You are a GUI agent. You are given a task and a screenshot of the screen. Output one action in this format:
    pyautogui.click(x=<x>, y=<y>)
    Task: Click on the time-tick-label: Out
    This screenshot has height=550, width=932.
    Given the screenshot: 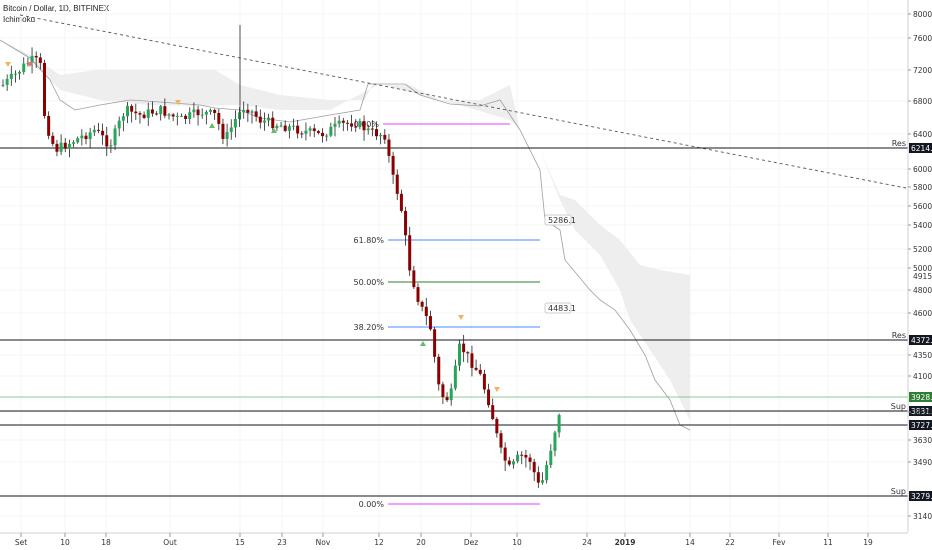 What is the action you would take?
    pyautogui.click(x=170, y=542)
    